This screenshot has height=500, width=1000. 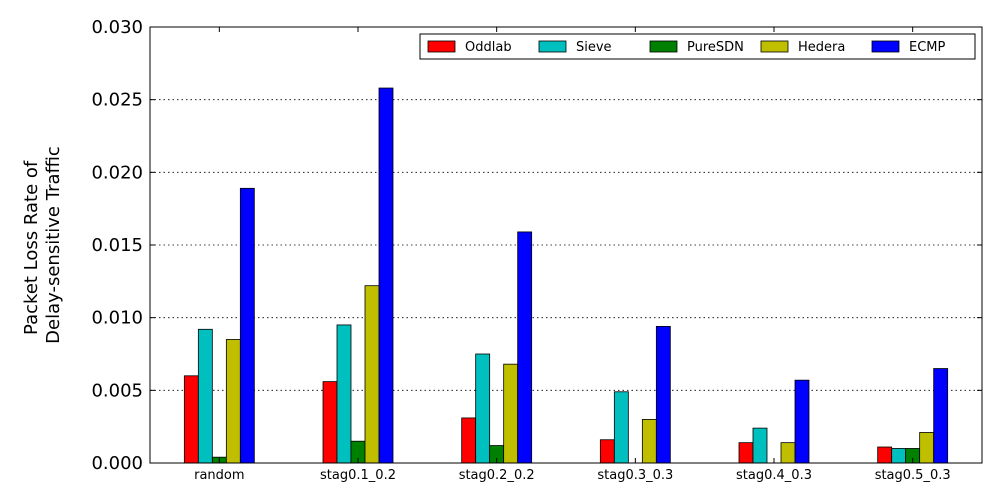 What do you see at coordinates (511, 413) in the screenshot?
I see `bar-hedera-stag0.2_0.2` at bounding box center [511, 413].